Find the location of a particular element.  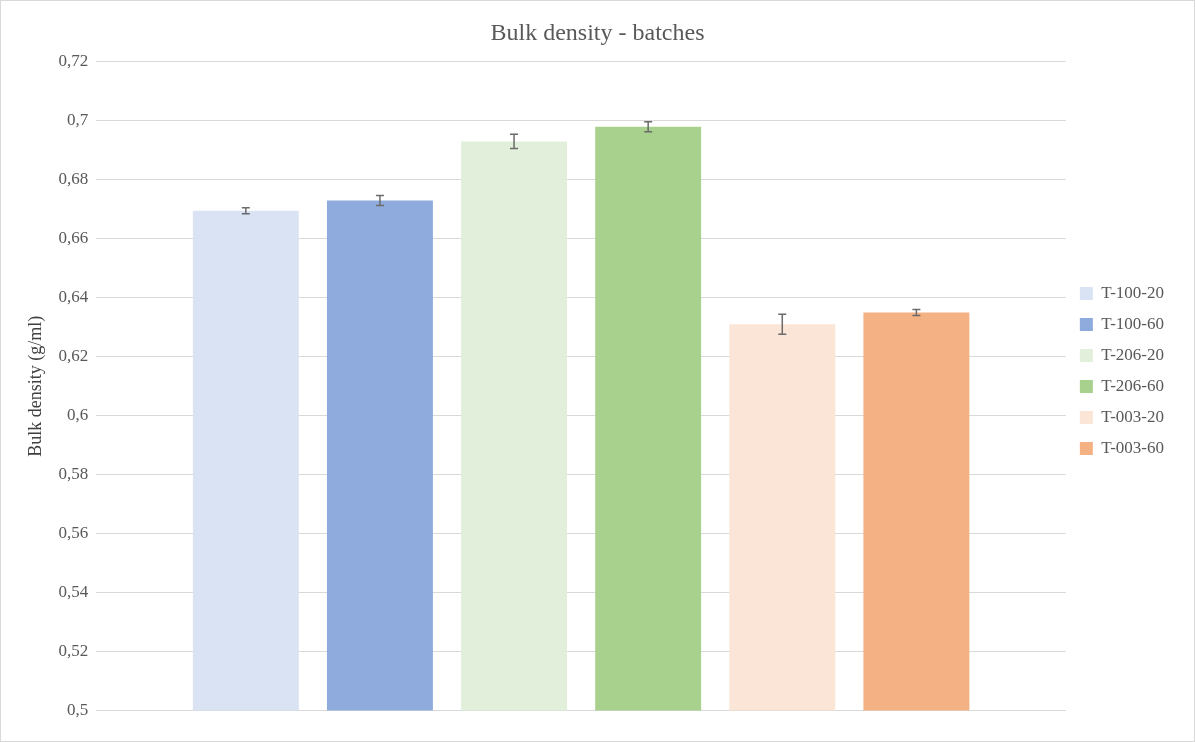

y-tick-label: 0,5 is located at coordinates (78, 710).